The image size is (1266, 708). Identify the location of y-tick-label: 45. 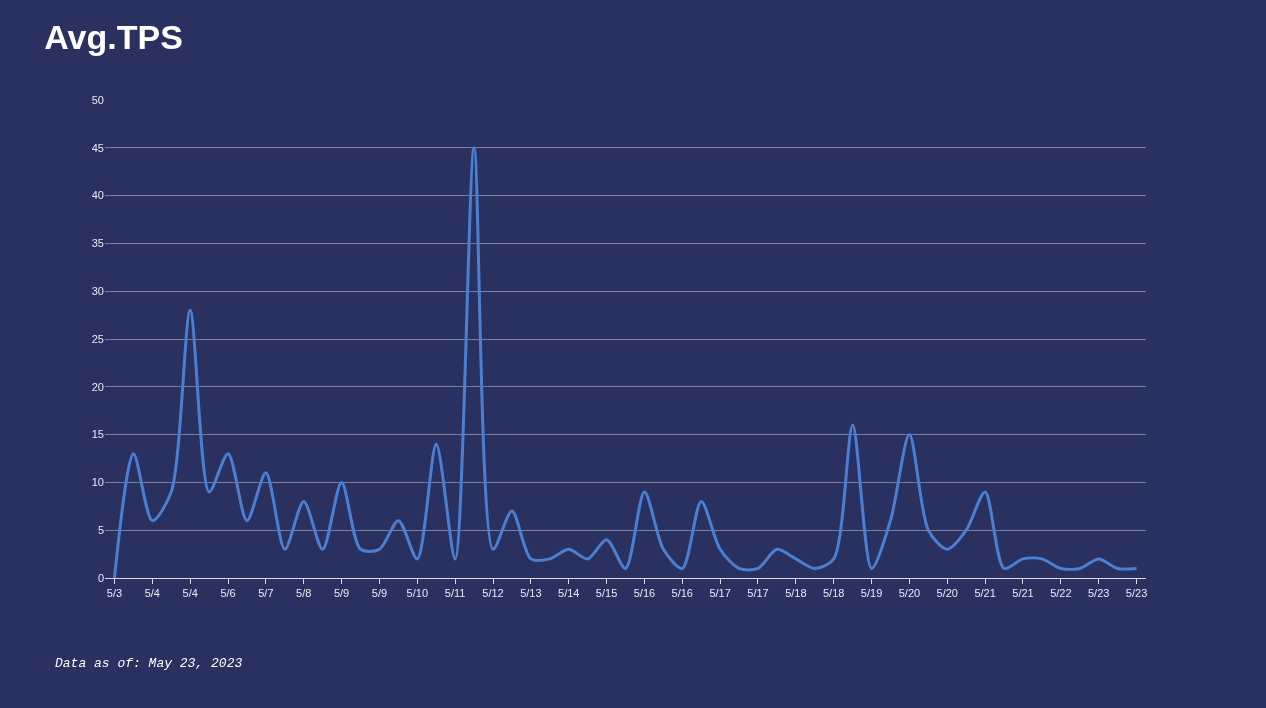
(97, 147).